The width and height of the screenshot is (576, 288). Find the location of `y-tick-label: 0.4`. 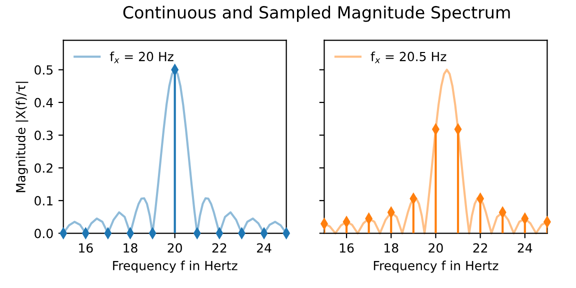

y-tick-label: 0.4 is located at coordinates (43, 103).